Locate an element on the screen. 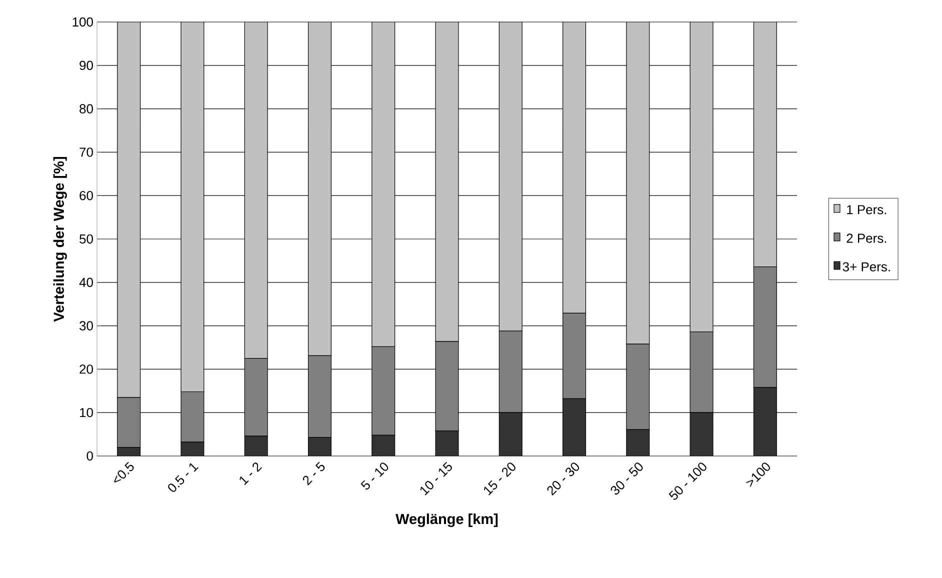 This screenshot has width=942, height=578. y-tick-label: 70 is located at coordinates (86, 152).